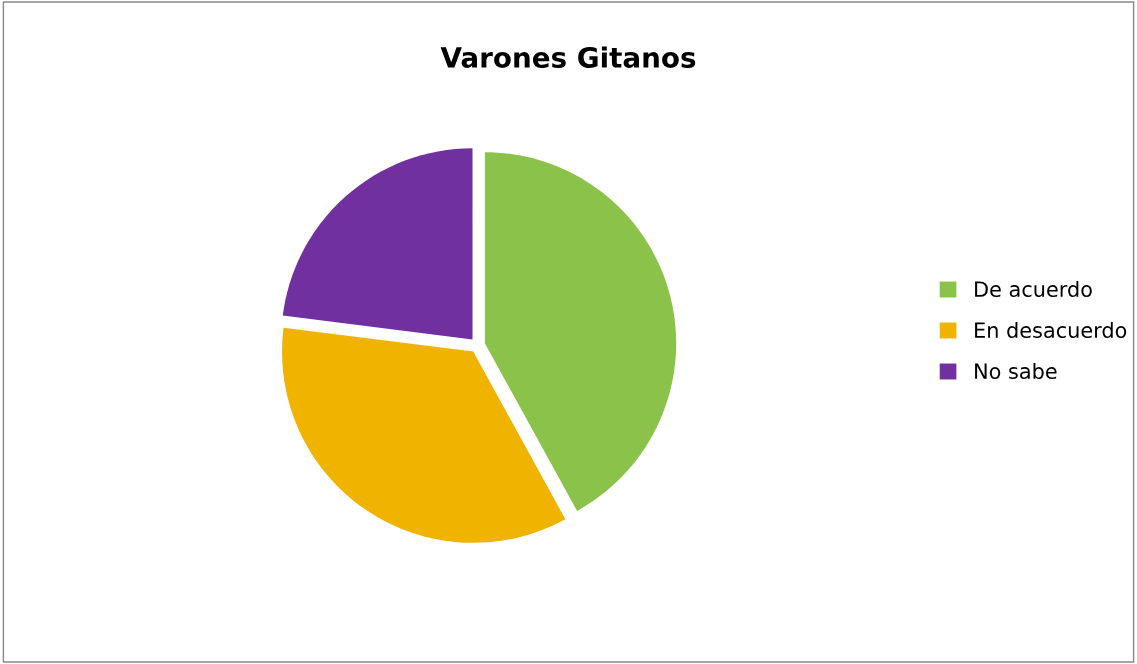 This screenshot has width=1137, height=664. I want to click on legend-label: En desacuerdo, so click(1051, 330).